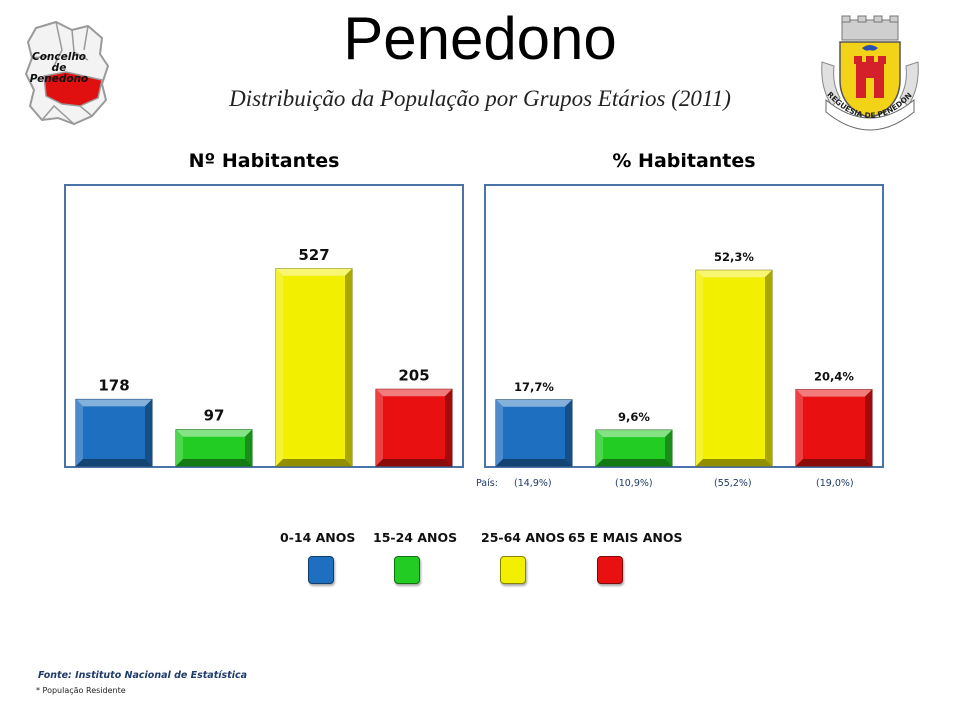  What do you see at coordinates (81, 690) in the screenshot?
I see `footnote: * População Residente` at bounding box center [81, 690].